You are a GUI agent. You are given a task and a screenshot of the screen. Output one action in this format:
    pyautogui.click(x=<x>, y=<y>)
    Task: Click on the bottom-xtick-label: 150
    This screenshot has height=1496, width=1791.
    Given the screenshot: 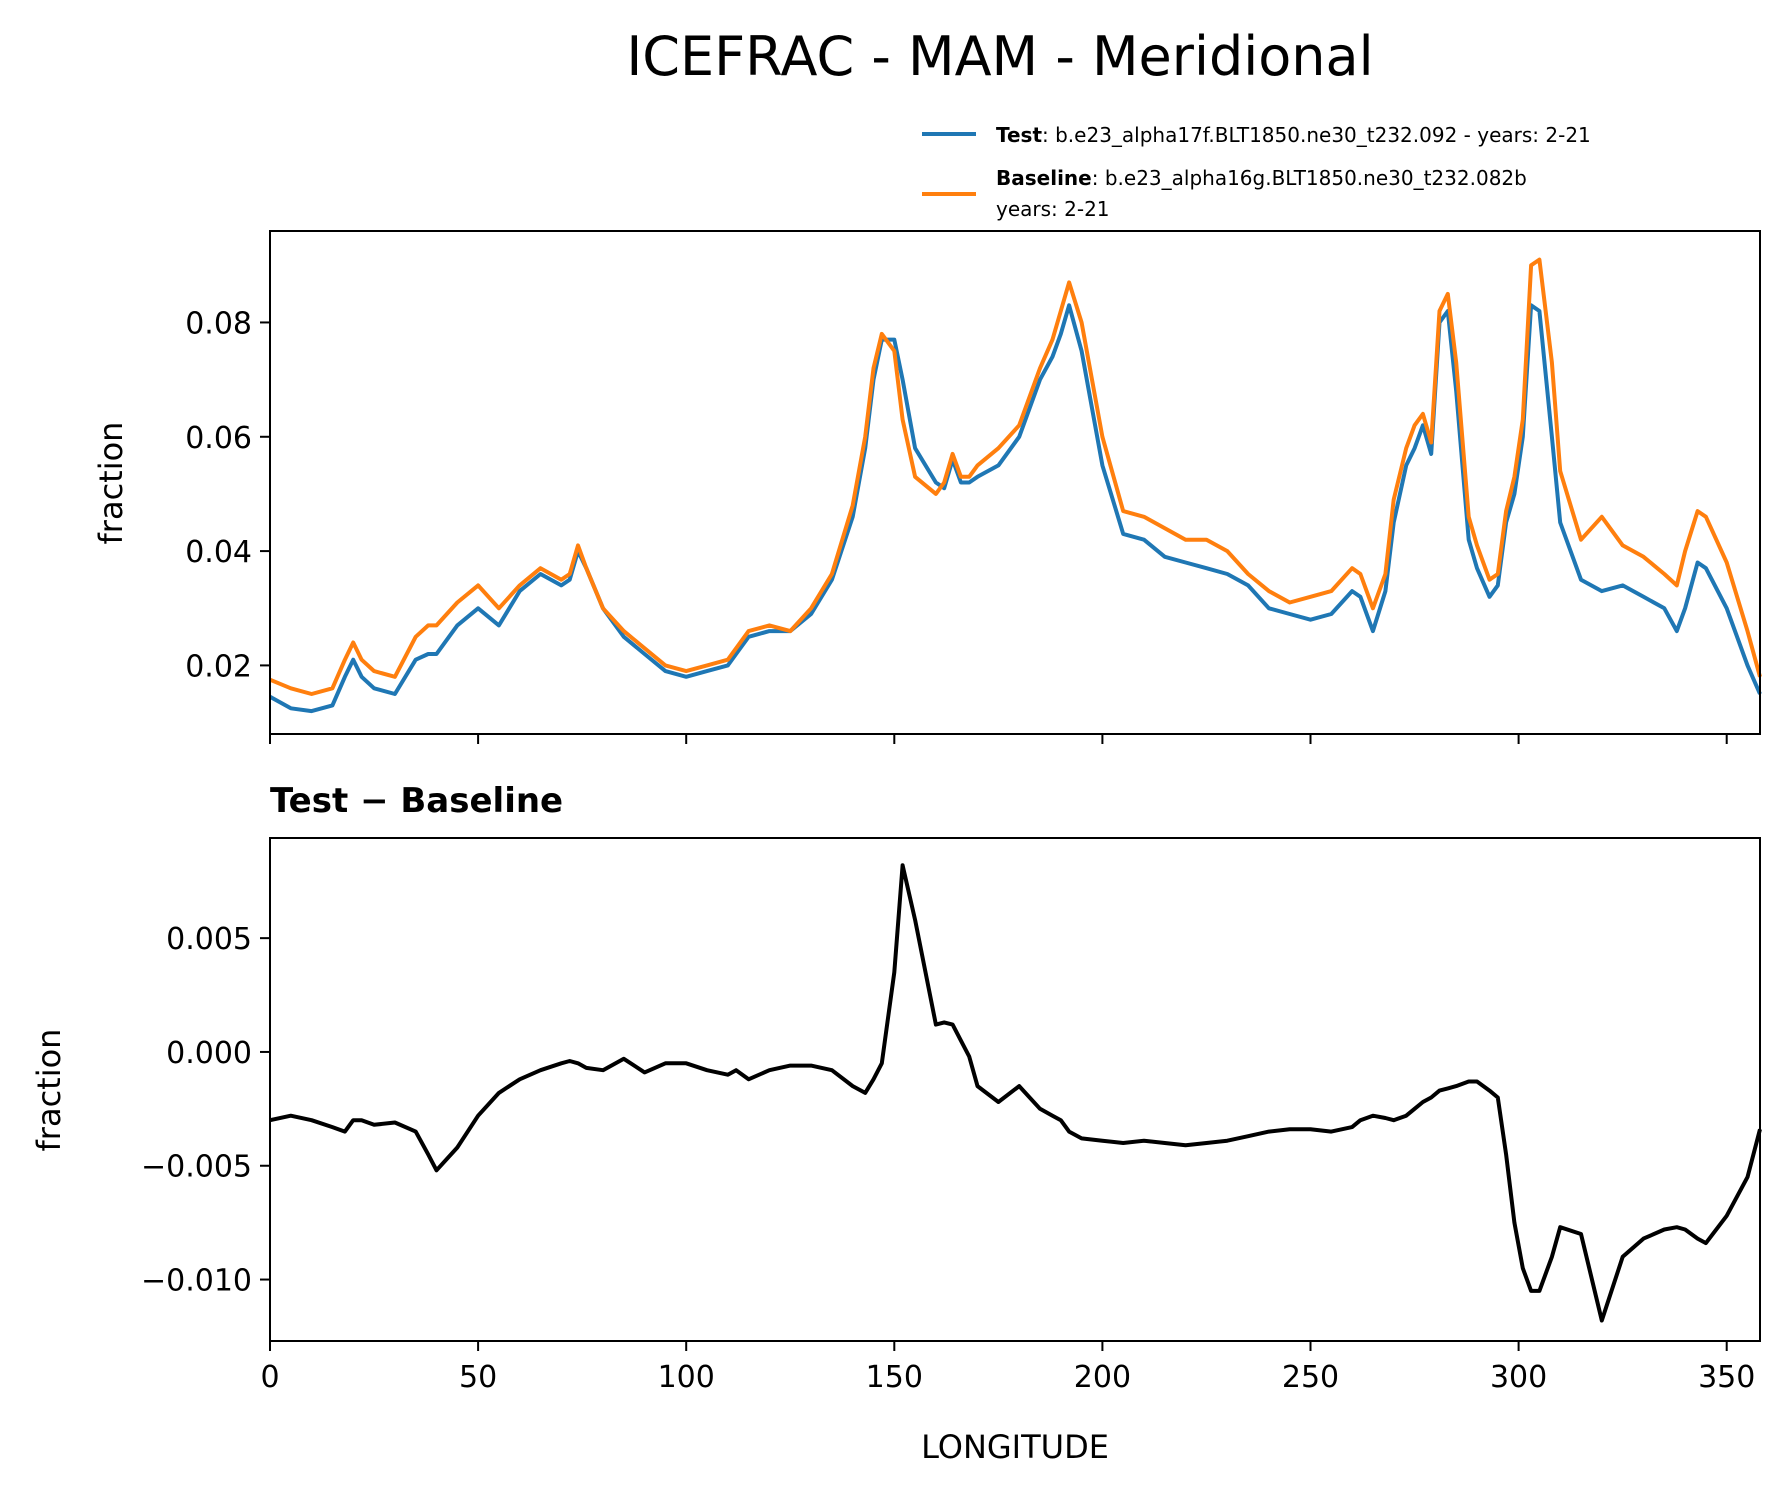 What is the action you would take?
    pyautogui.click(x=894, y=1377)
    